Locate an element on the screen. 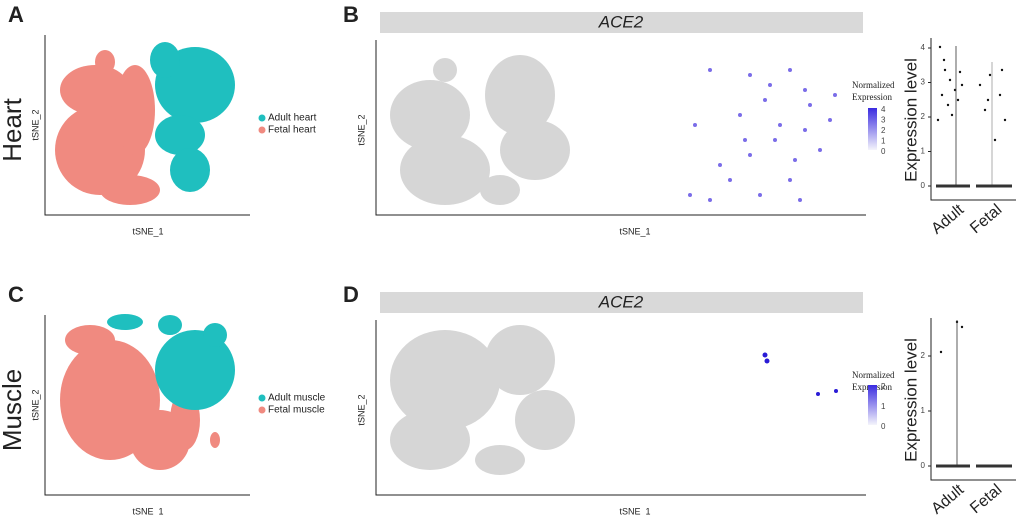 The image size is (1020, 516). violin-lines is located at coordinates (974, 257).